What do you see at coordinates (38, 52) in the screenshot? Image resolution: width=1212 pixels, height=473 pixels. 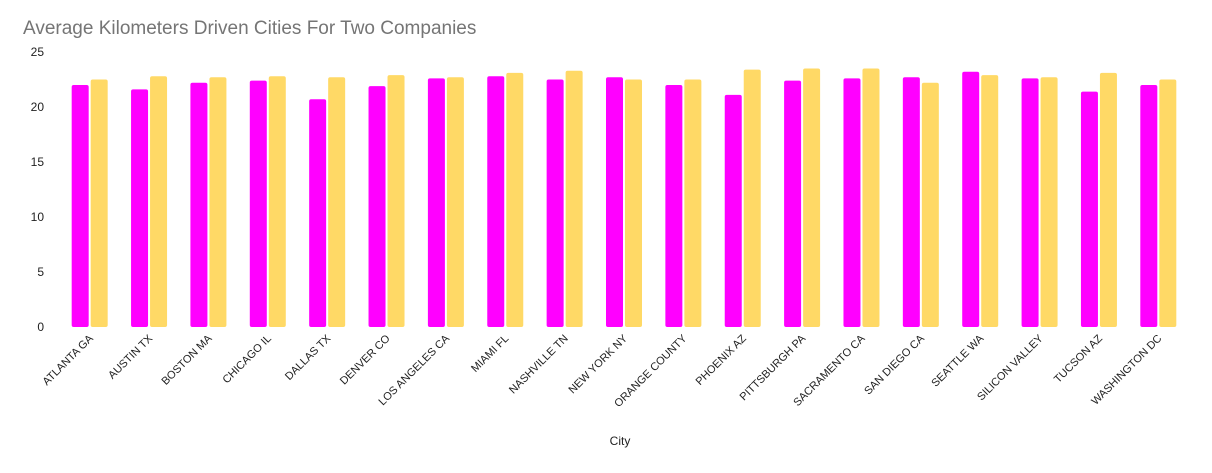 I see `y-tick-label: 25` at bounding box center [38, 52].